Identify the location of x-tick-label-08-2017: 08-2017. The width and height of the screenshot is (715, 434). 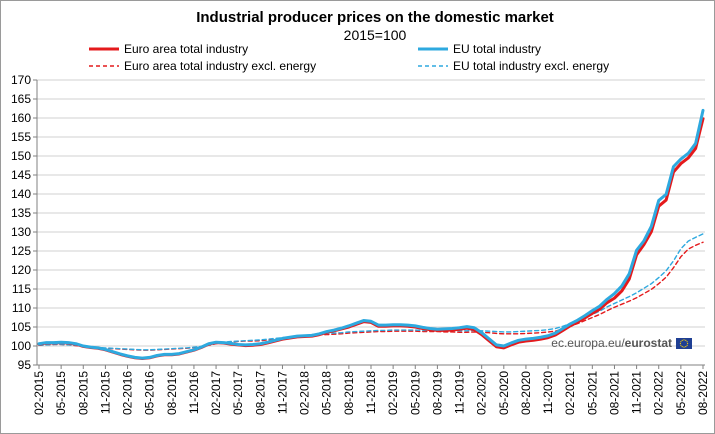
(260, 393).